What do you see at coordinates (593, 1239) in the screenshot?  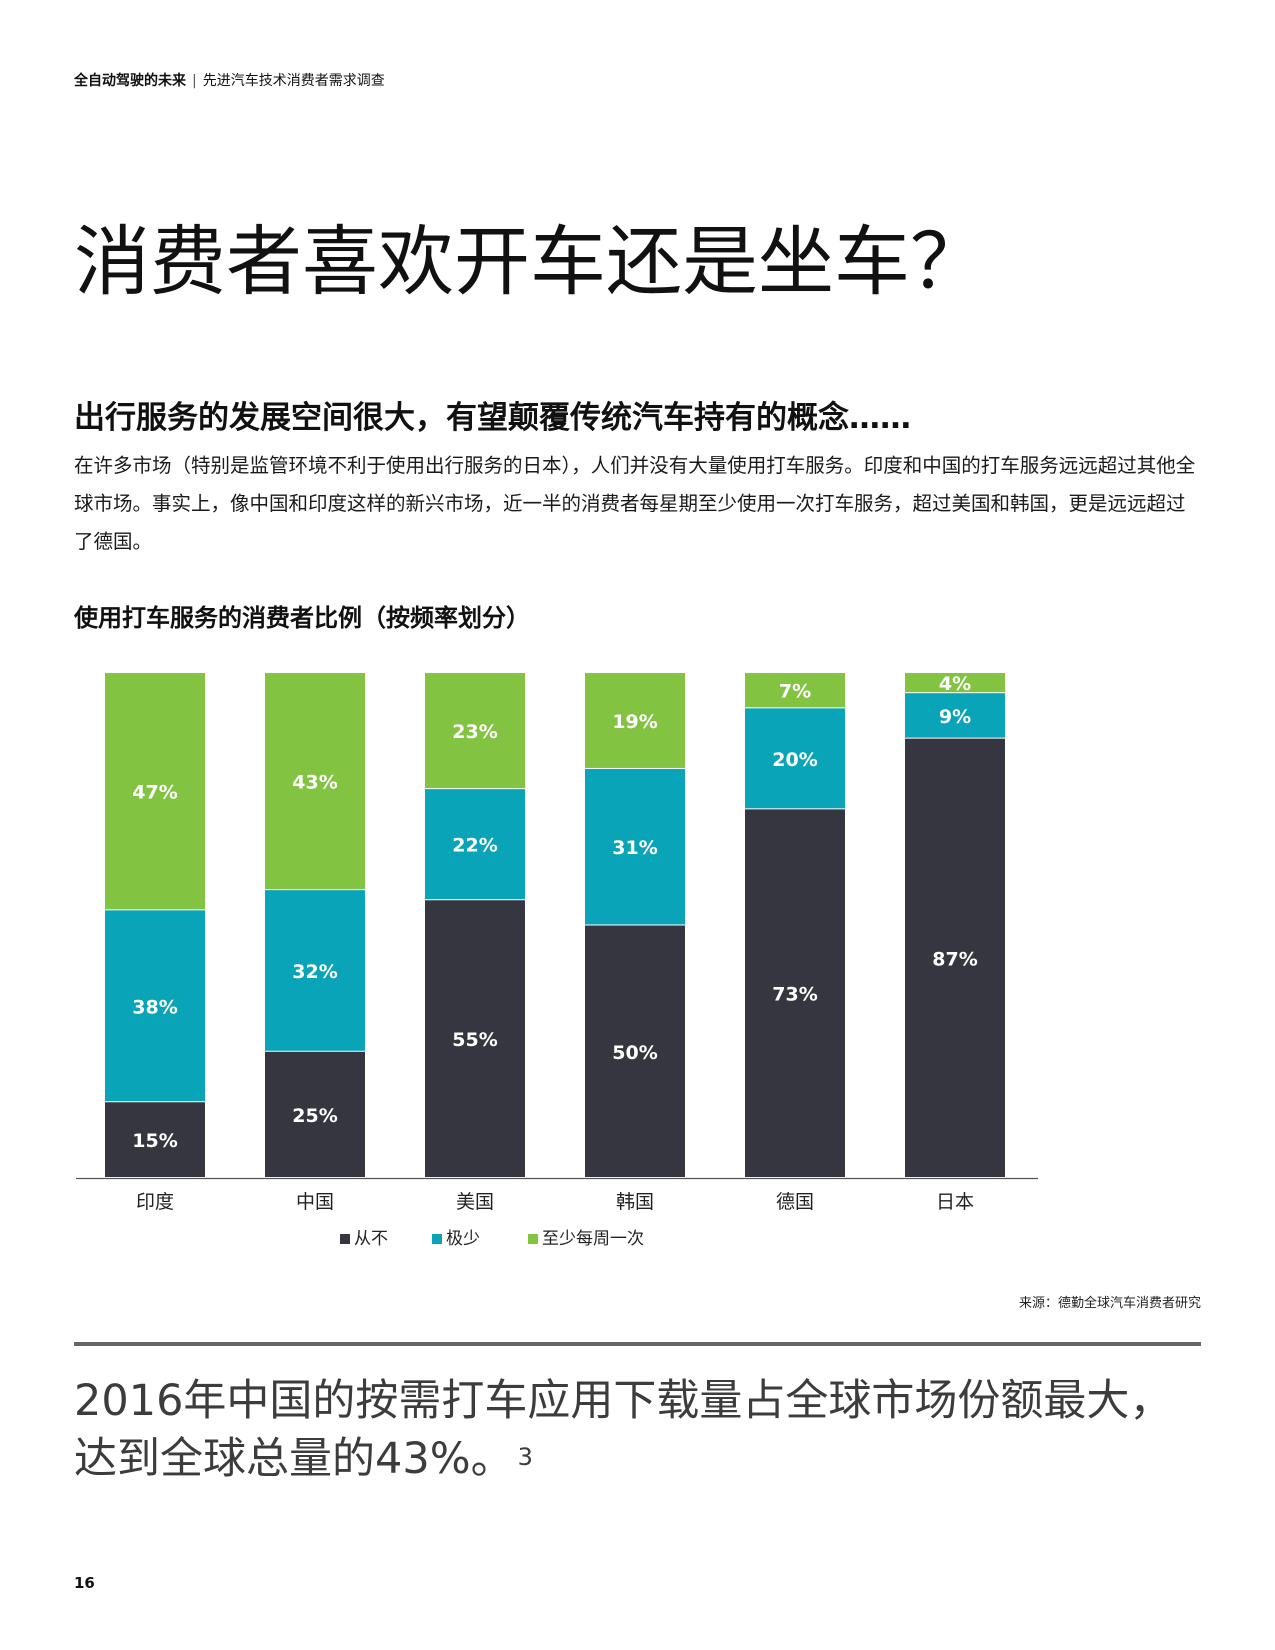 I see `legend-label: 至少每周一次` at bounding box center [593, 1239].